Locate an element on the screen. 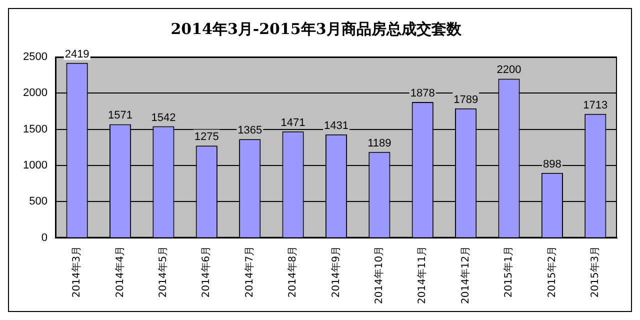  data-label: 1713 is located at coordinates (595, 105).